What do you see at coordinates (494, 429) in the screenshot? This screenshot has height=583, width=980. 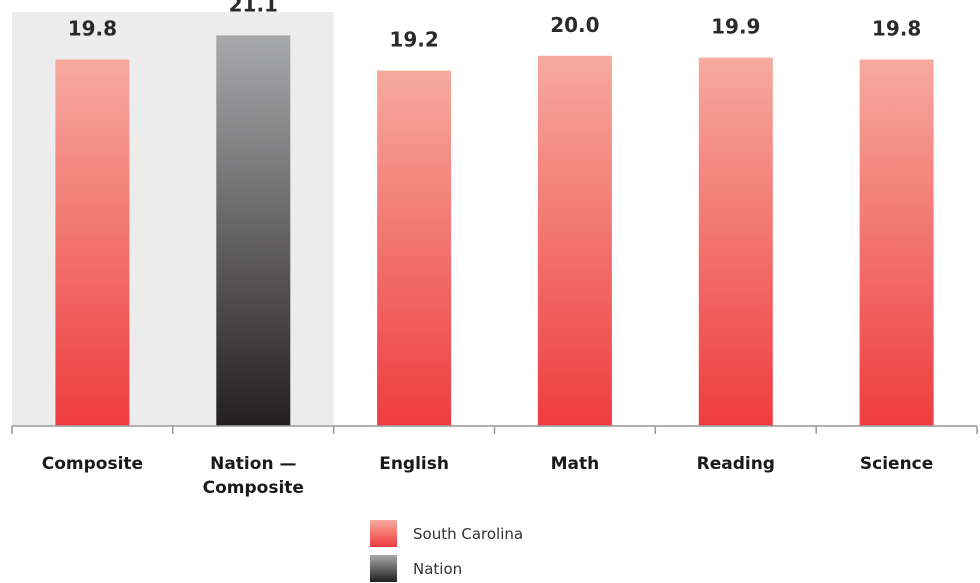 I see `x-axis` at bounding box center [494, 429].